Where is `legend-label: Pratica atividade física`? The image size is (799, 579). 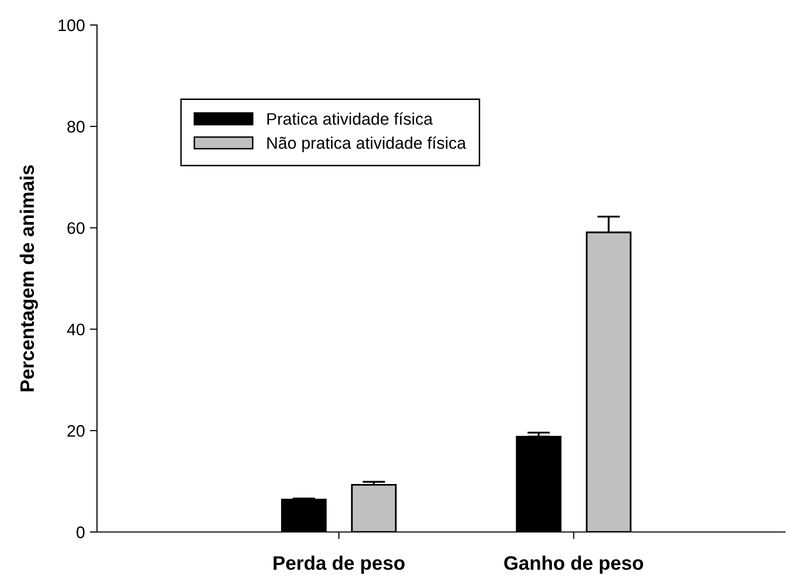
legend-label: Pratica atividade física is located at coordinates (350, 118).